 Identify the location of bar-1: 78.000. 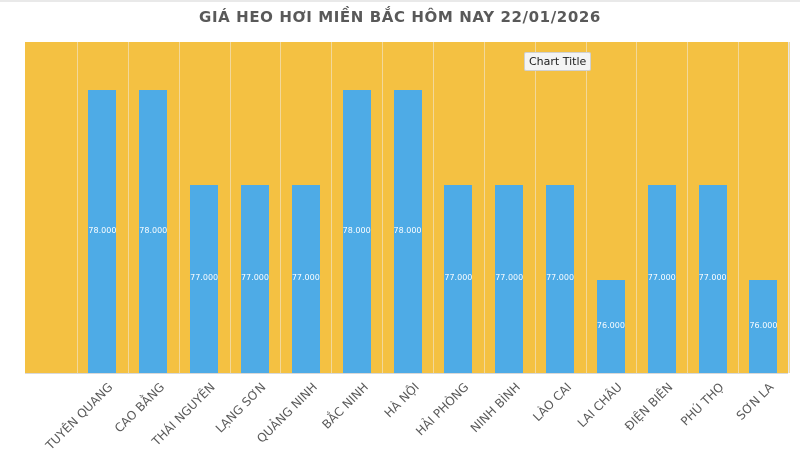
(102, 231).